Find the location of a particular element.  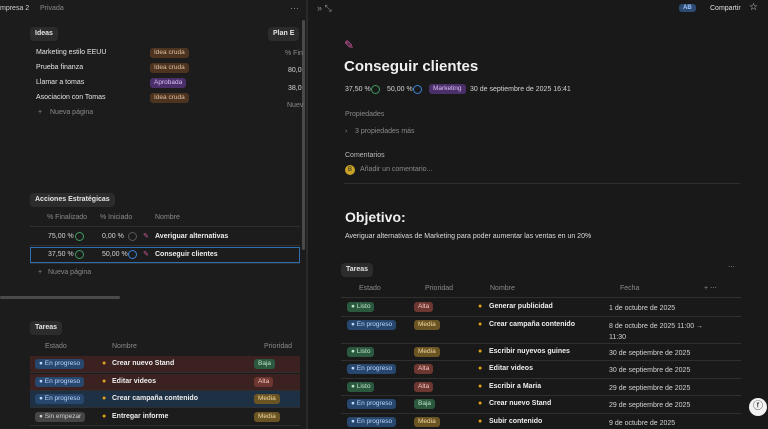

section-label: Comentarios is located at coordinates (365, 155).